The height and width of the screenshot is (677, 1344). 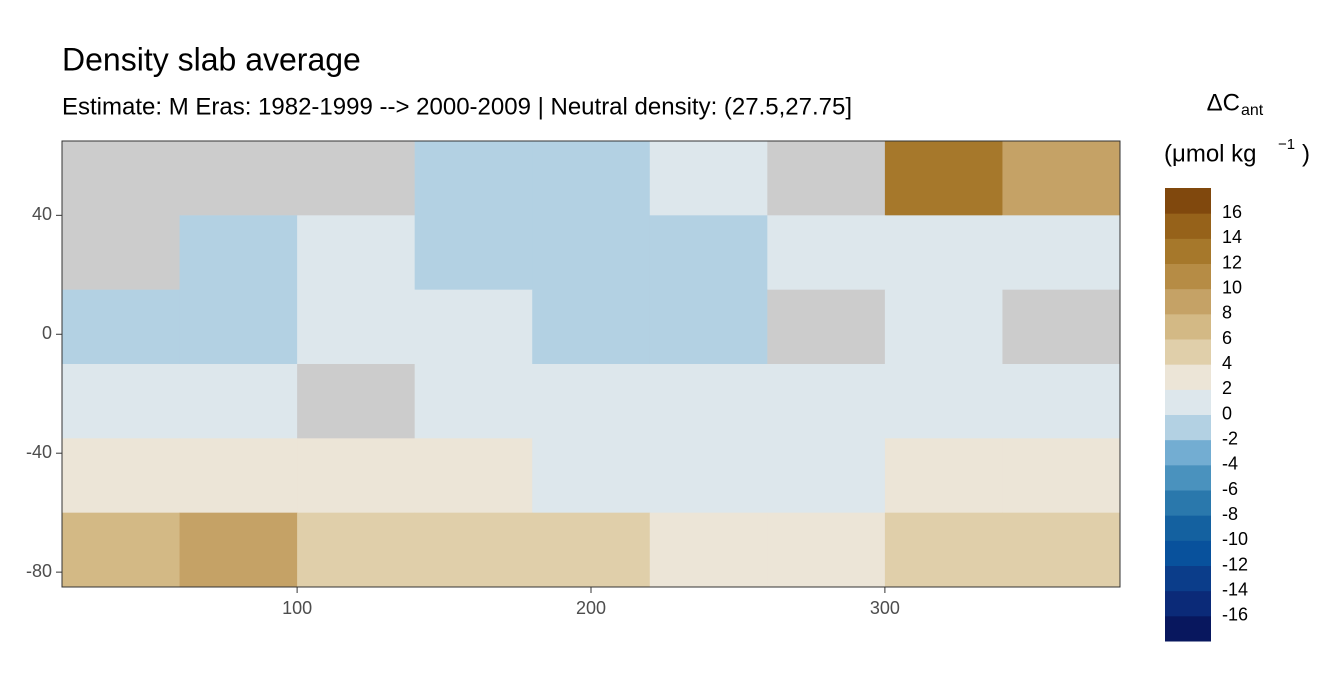 What do you see at coordinates (39, 571) in the screenshot?
I see `y-tick-label: -80` at bounding box center [39, 571].